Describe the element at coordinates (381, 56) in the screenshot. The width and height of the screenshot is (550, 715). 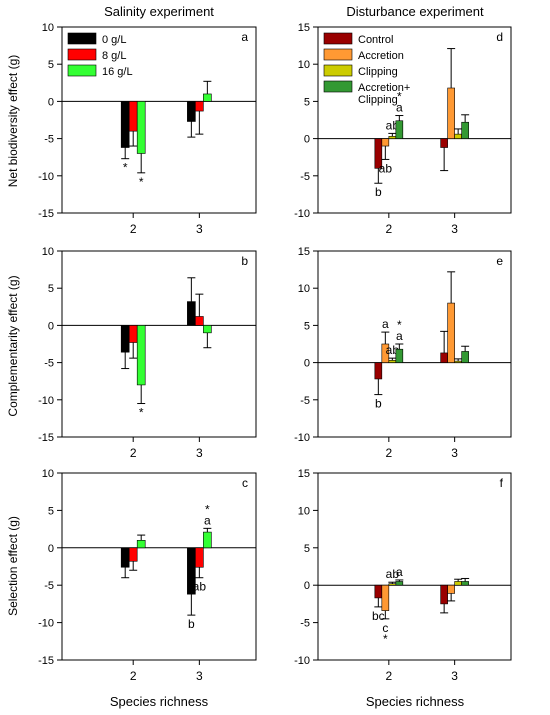
I see `legend-label: Accretion` at that location.